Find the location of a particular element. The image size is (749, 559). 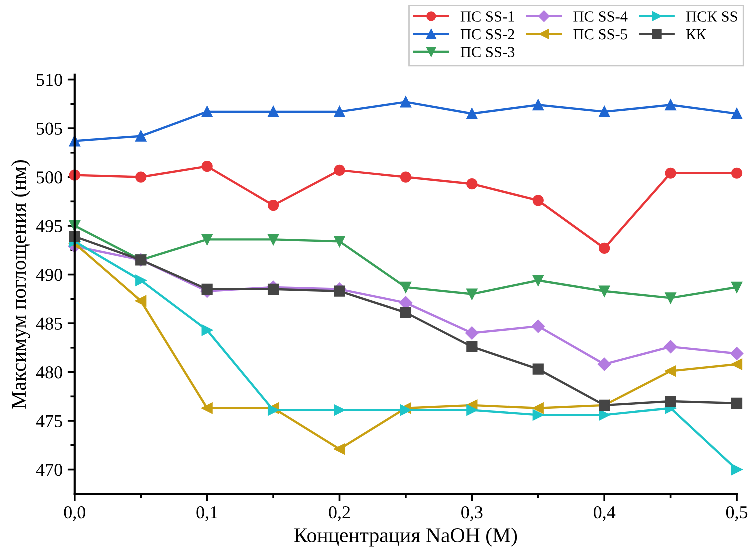

y-tick-label: 475 is located at coordinates (49, 421).